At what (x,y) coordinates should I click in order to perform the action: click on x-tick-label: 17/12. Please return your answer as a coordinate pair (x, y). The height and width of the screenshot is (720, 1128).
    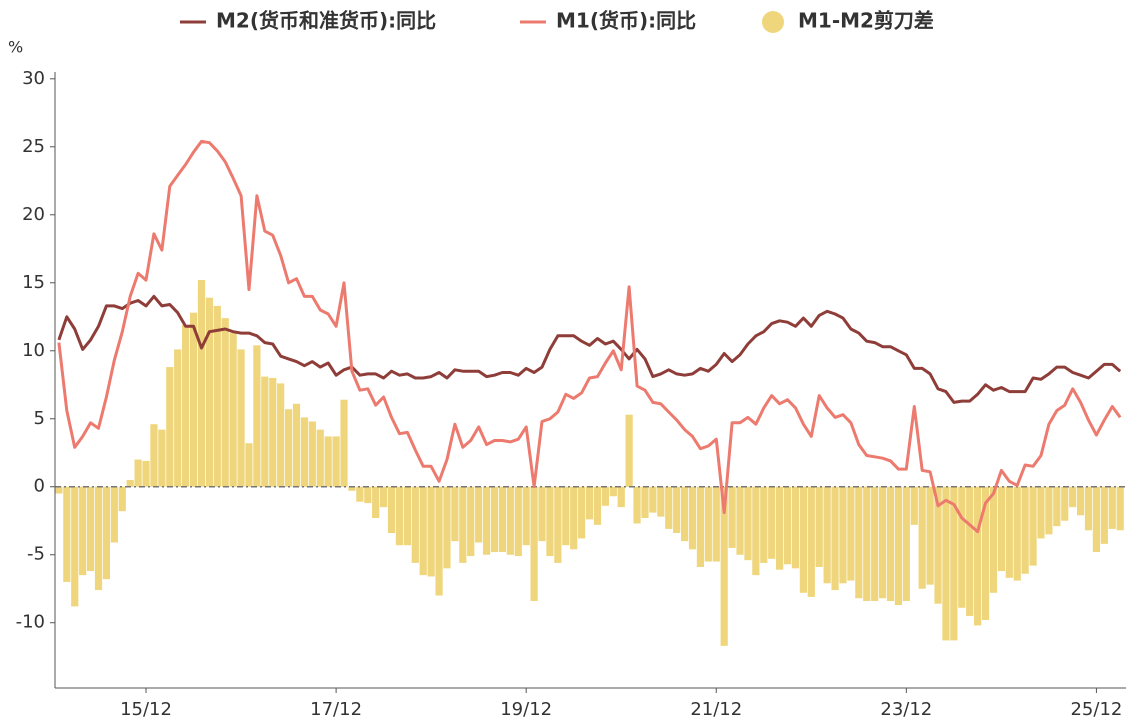
    Looking at the image, I should click on (336, 709).